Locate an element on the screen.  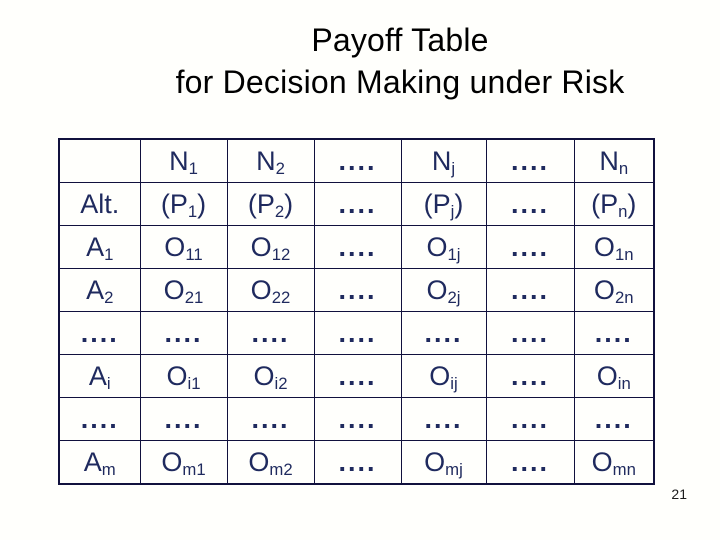
table-cell: N1 is located at coordinates (183, 160).